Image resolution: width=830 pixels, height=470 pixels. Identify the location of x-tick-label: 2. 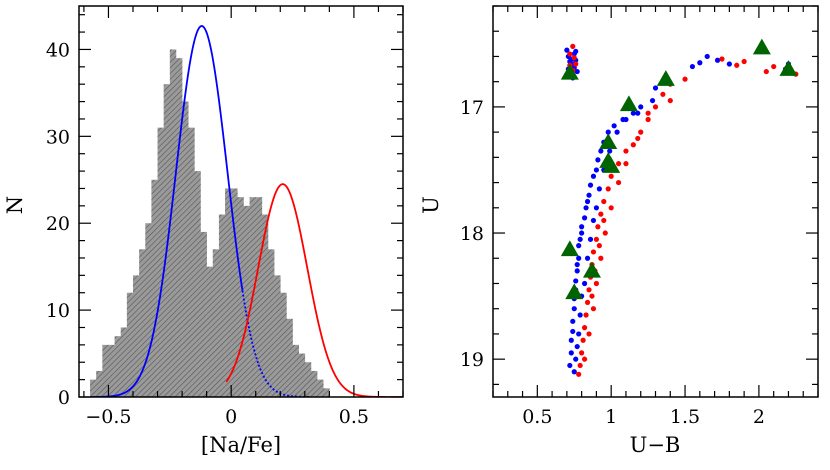
(759, 417).